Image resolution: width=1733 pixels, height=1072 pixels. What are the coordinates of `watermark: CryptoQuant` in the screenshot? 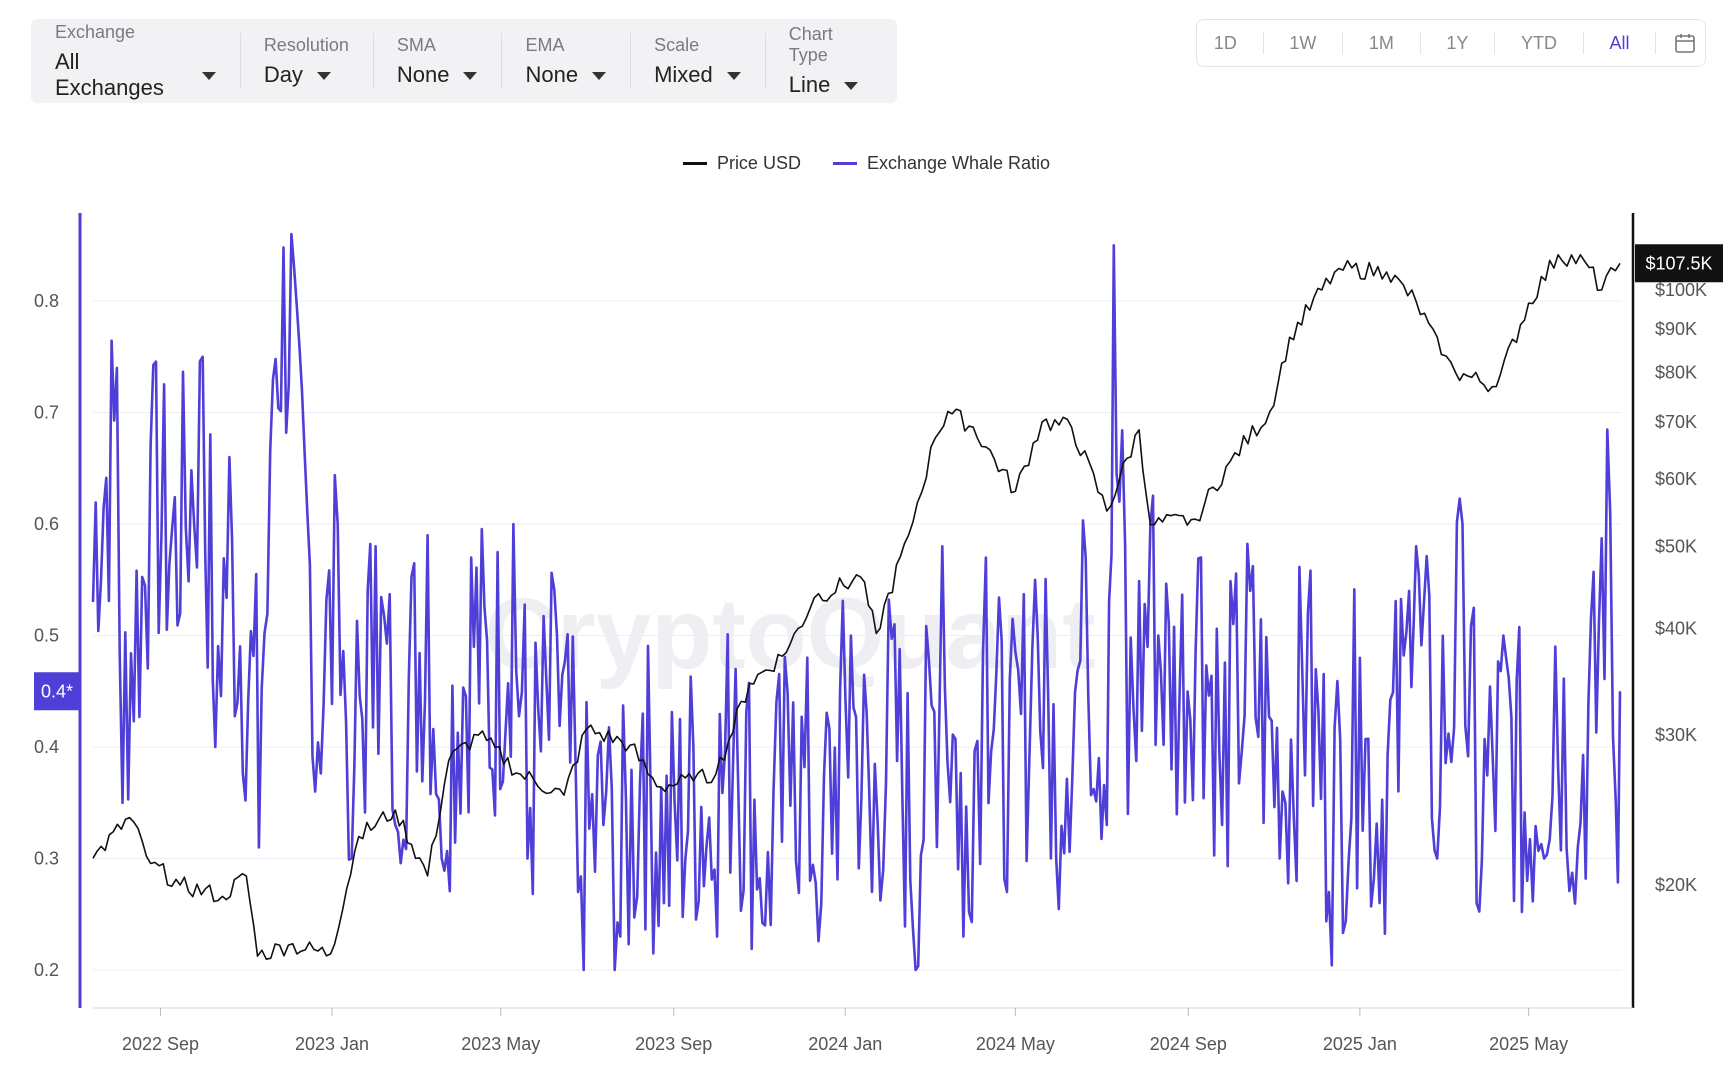 It's located at (789, 634).